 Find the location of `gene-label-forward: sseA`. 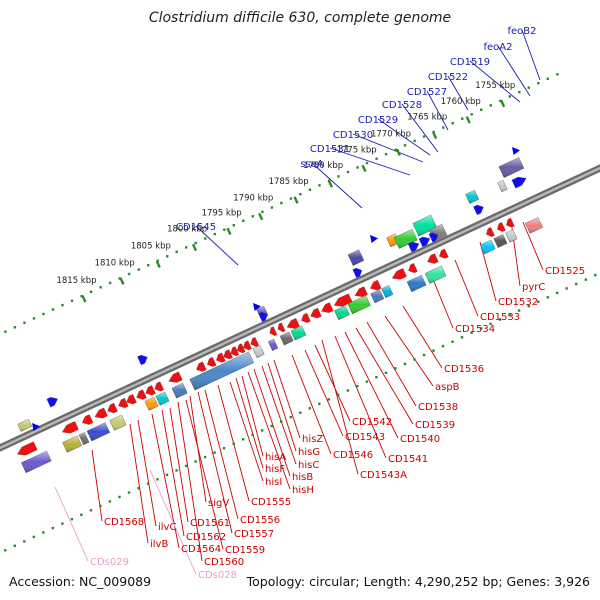

gene-label-forward: sseA is located at coordinates (312, 164).